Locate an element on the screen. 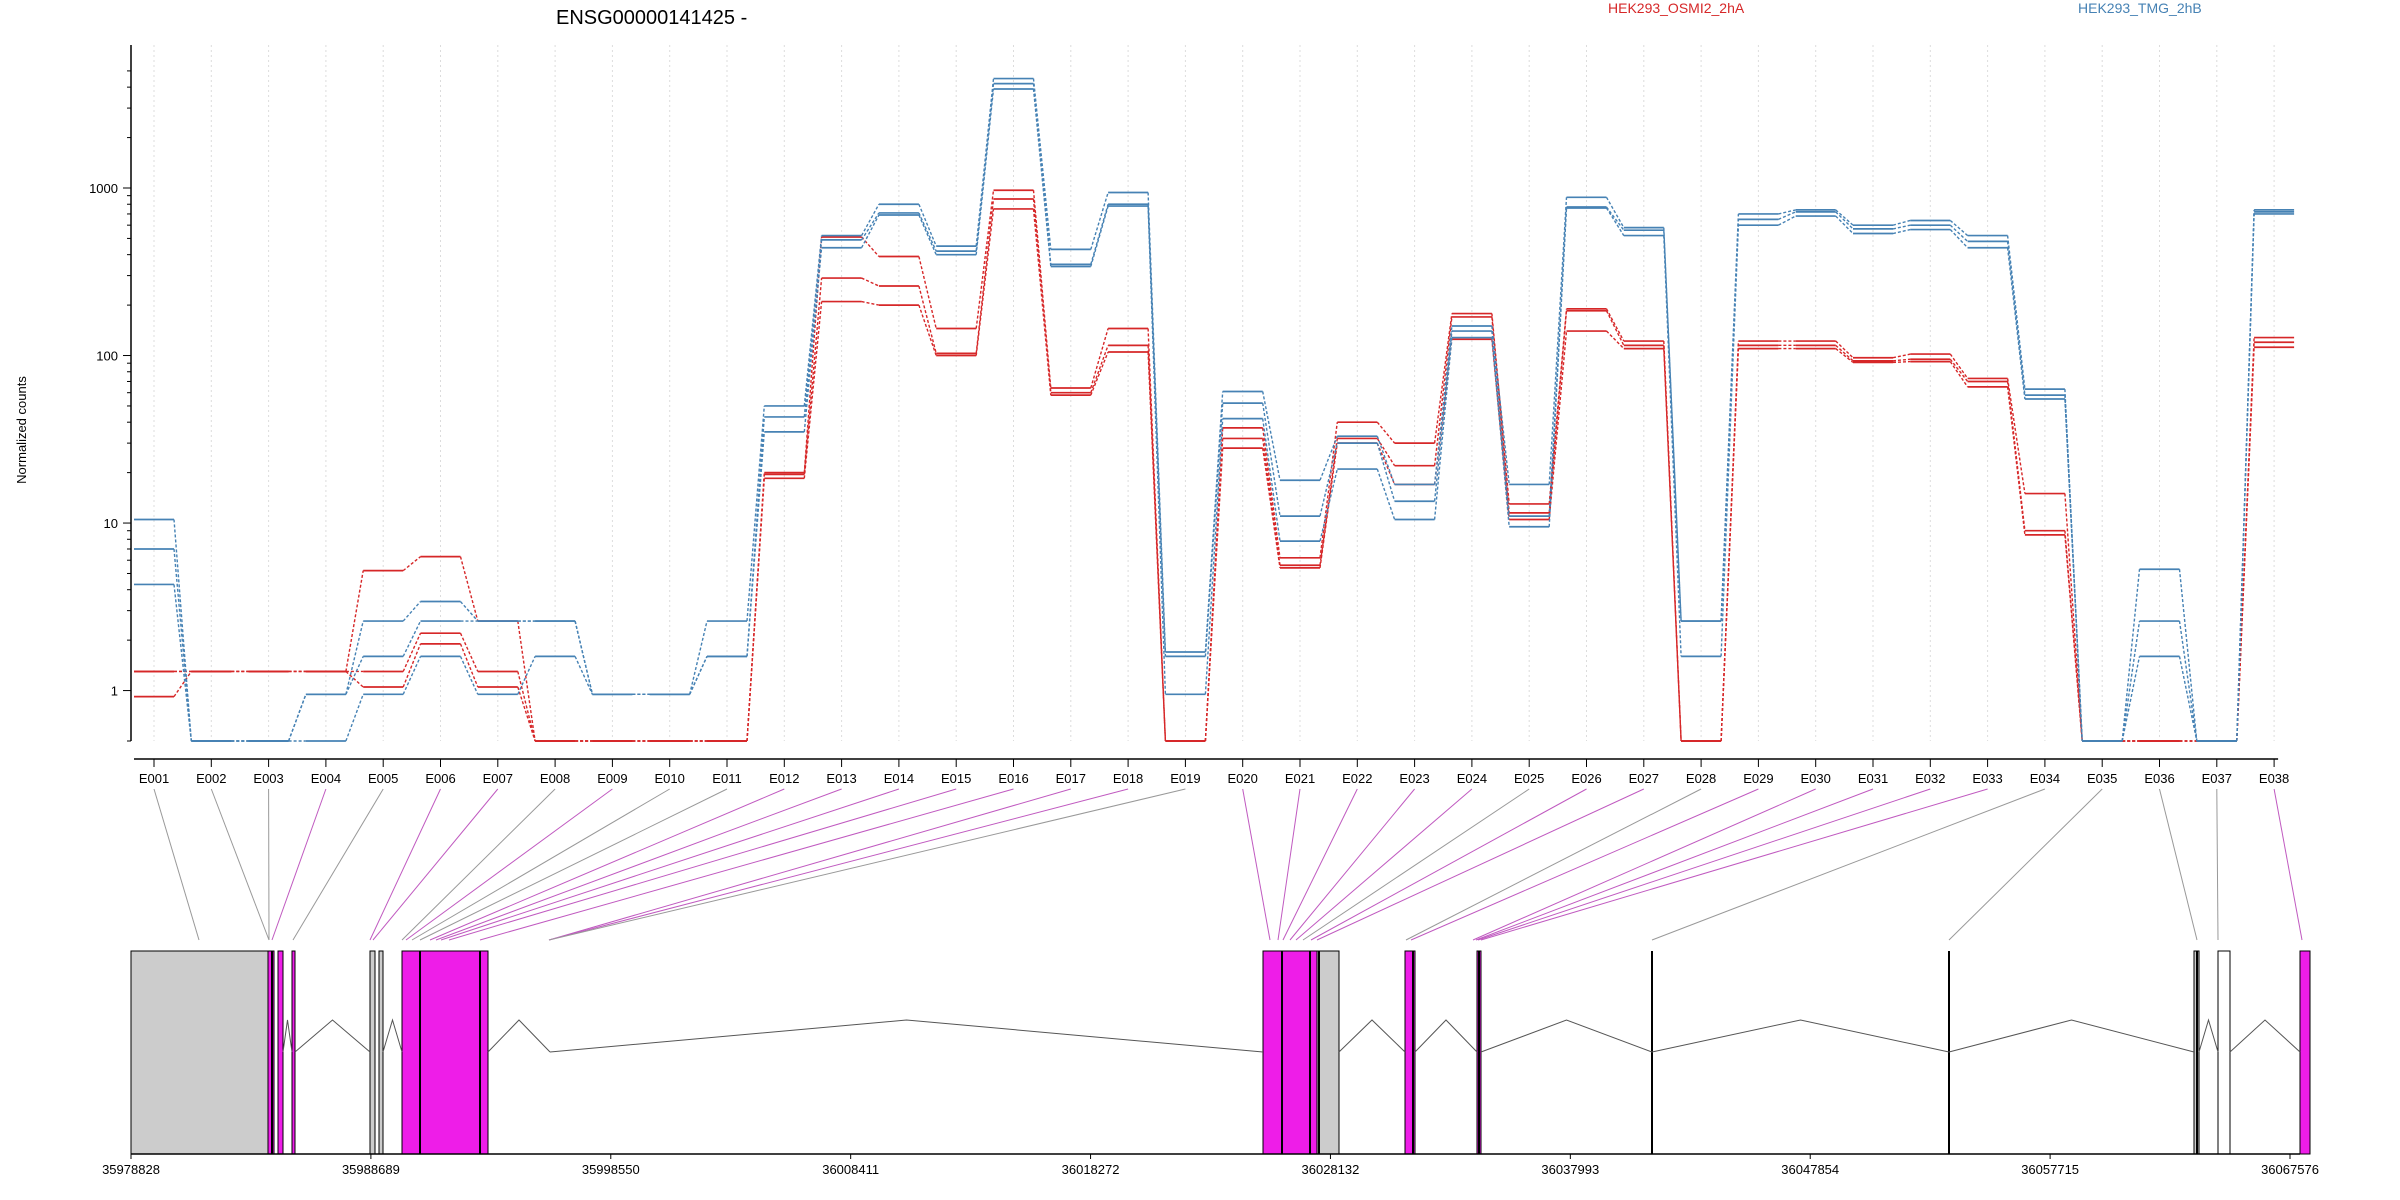 The height and width of the screenshot is (1200, 2400). y-axis-label: Normalized counts is located at coordinates (21, 430).